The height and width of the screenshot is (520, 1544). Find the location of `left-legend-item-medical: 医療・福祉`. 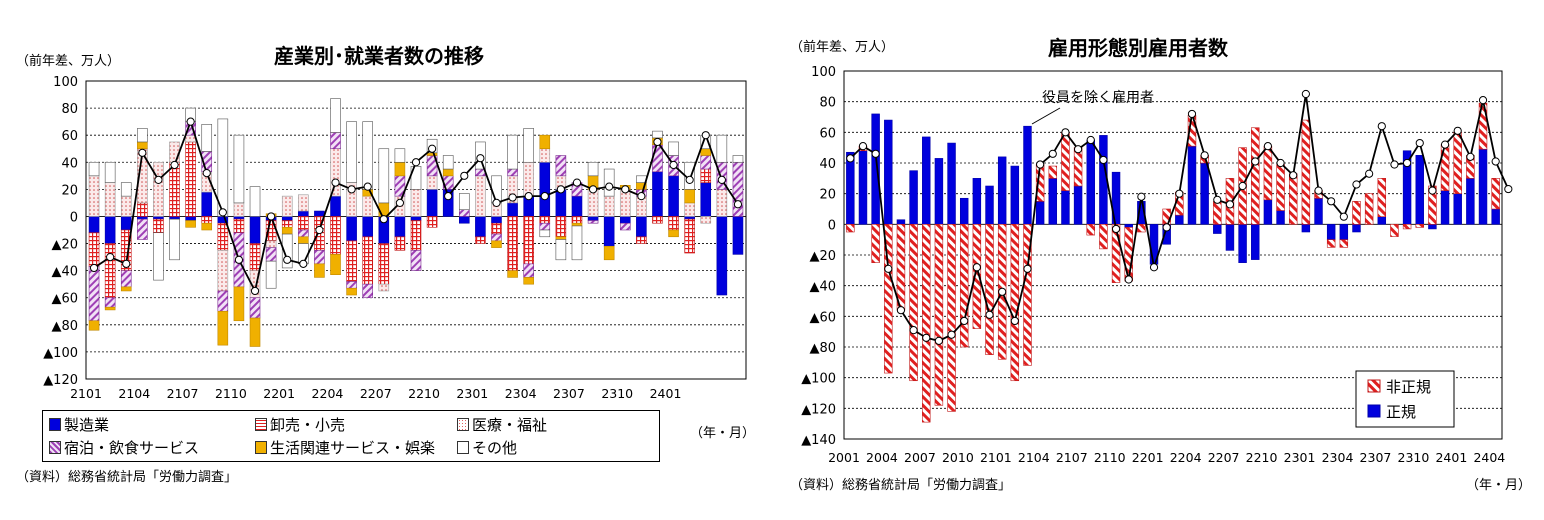

left-legend-item-medical: 医療・福祉 is located at coordinates (502, 424).